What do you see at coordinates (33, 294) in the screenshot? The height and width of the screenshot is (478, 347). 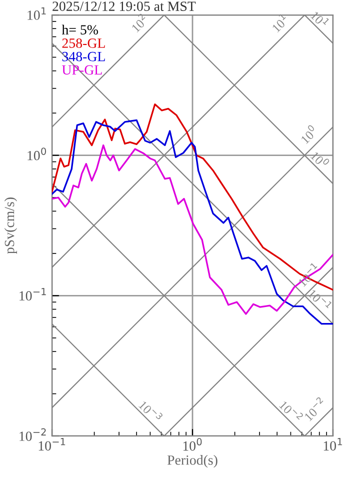 I see `y-tick-label: 10$^{−1}$` at bounding box center [33, 294].